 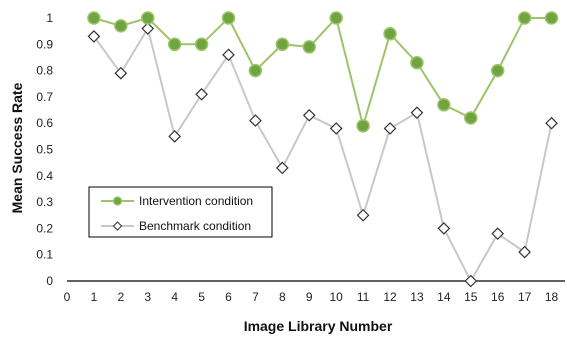 What do you see at coordinates (282, 297) in the screenshot?
I see `x-tick-label: 8` at bounding box center [282, 297].